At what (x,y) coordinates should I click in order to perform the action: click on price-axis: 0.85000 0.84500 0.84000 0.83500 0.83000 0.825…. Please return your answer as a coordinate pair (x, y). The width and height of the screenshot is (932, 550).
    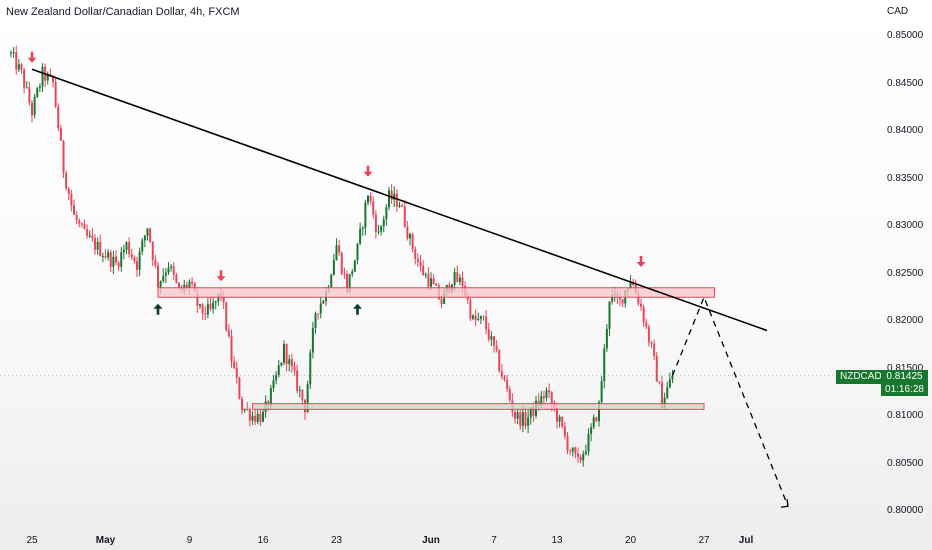
    Looking at the image, I should click on (906, 275).